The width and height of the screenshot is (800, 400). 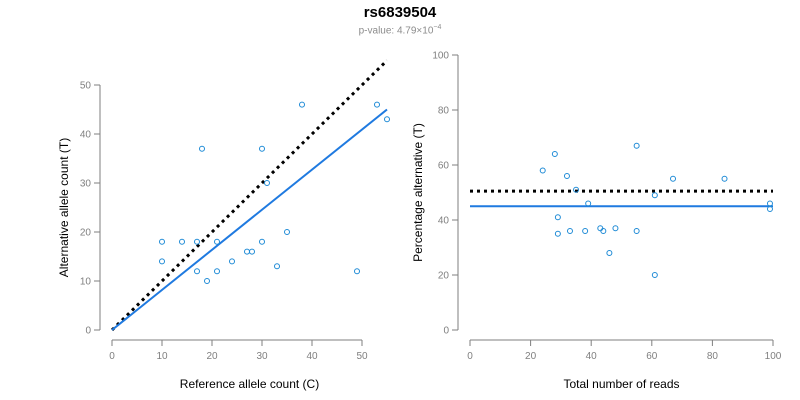 I want to click on right-y-tick-label: 0, so click(x=446, y=331).